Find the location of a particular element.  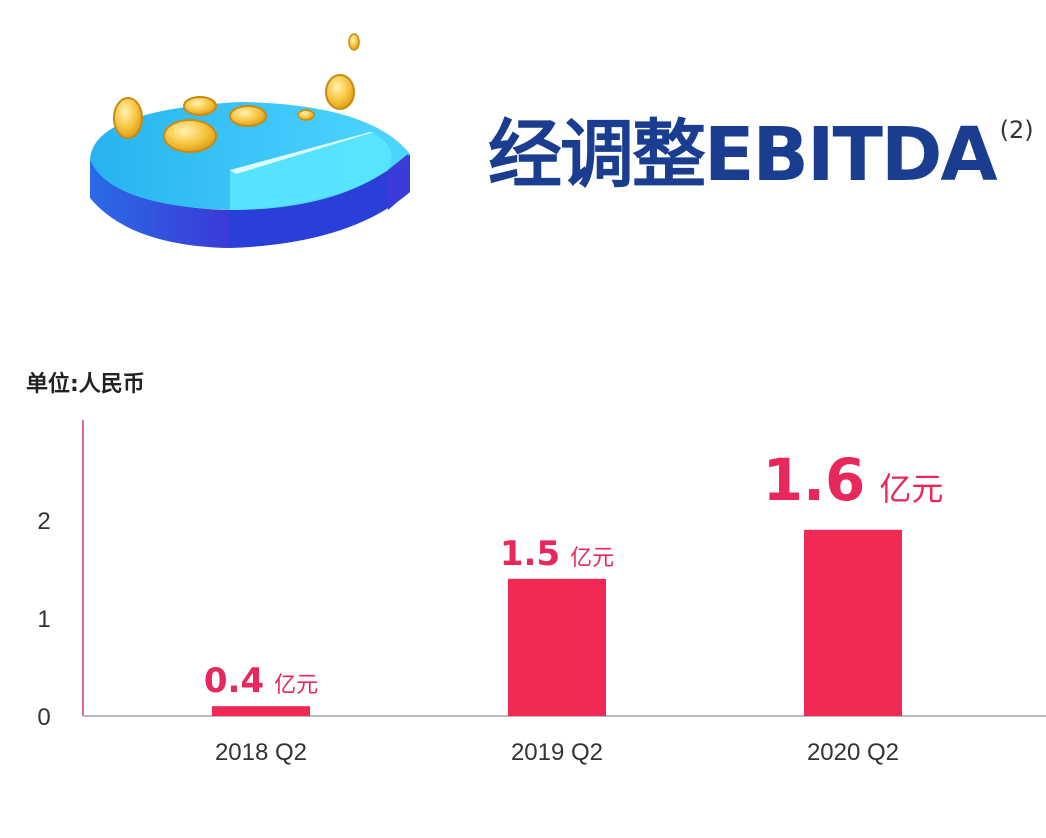

y-tick-label: 0 is located at coordinates (43, 717).